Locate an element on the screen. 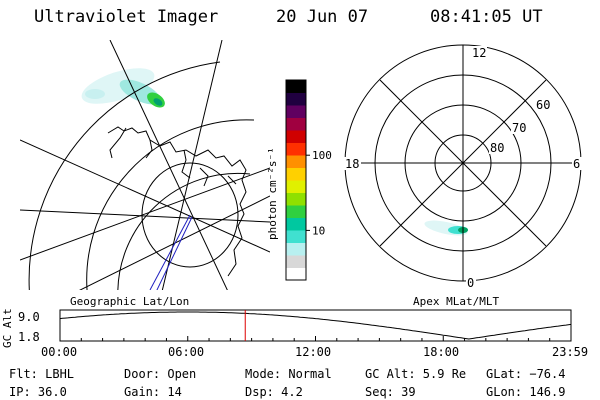 This screenshot has width=600, height=400. alt-xtick-1200: 12:00 is located at coordinates (313, 352).